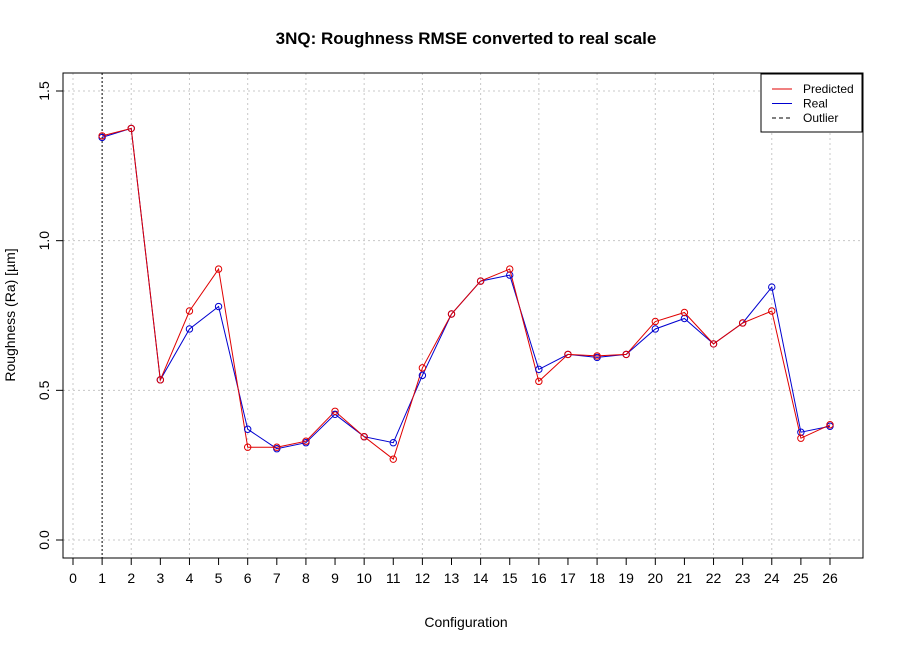 Image resolution: width=900 pixels, height=650 pixels. What do you see at coordinates (830, 578) in the screenshot?
I see `x-tick-label: 26` at bounding box center [830, 578].